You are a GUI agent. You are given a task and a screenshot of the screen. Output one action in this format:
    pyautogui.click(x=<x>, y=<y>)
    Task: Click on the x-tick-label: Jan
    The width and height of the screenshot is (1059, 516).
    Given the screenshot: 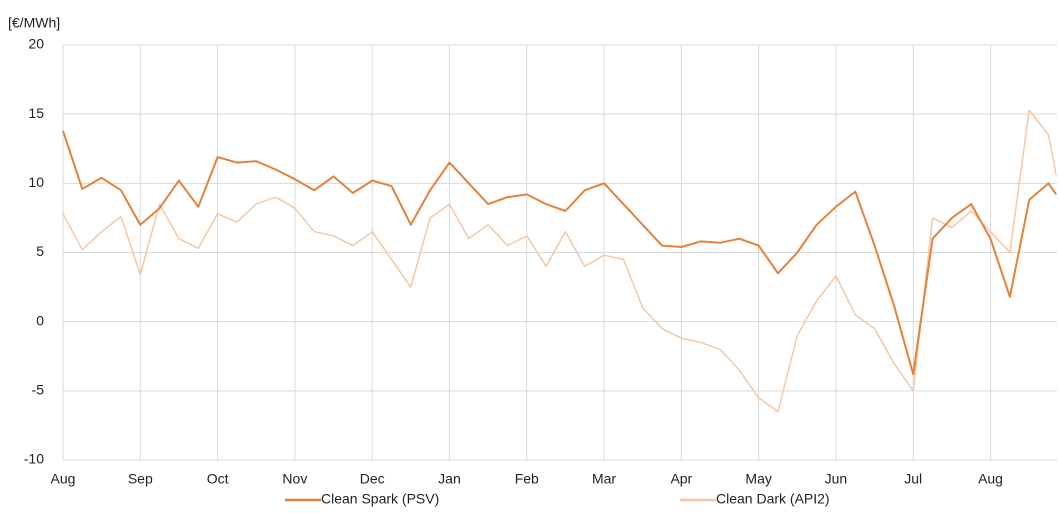 What is the action you would take?
    pyautogui.click(x=449, y=479)
    